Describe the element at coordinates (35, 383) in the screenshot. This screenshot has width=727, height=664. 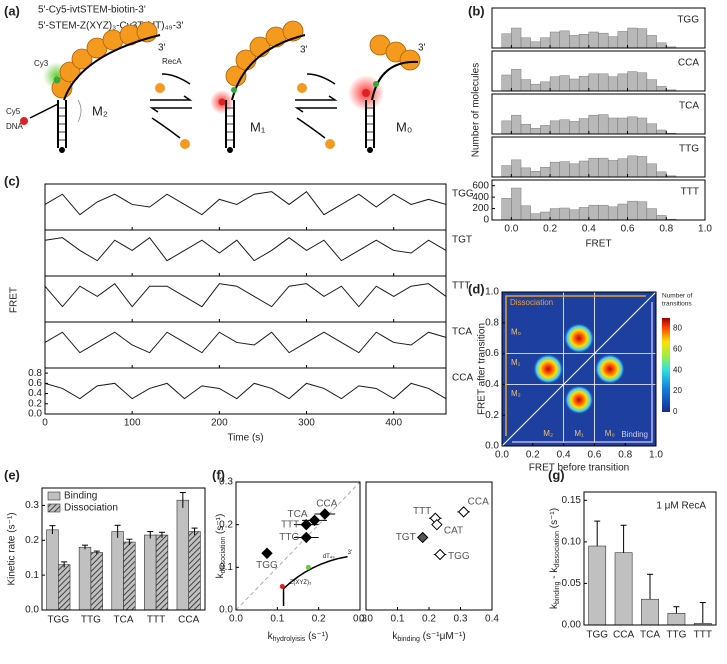
I see `y-tick-label: 0.6` at that location.